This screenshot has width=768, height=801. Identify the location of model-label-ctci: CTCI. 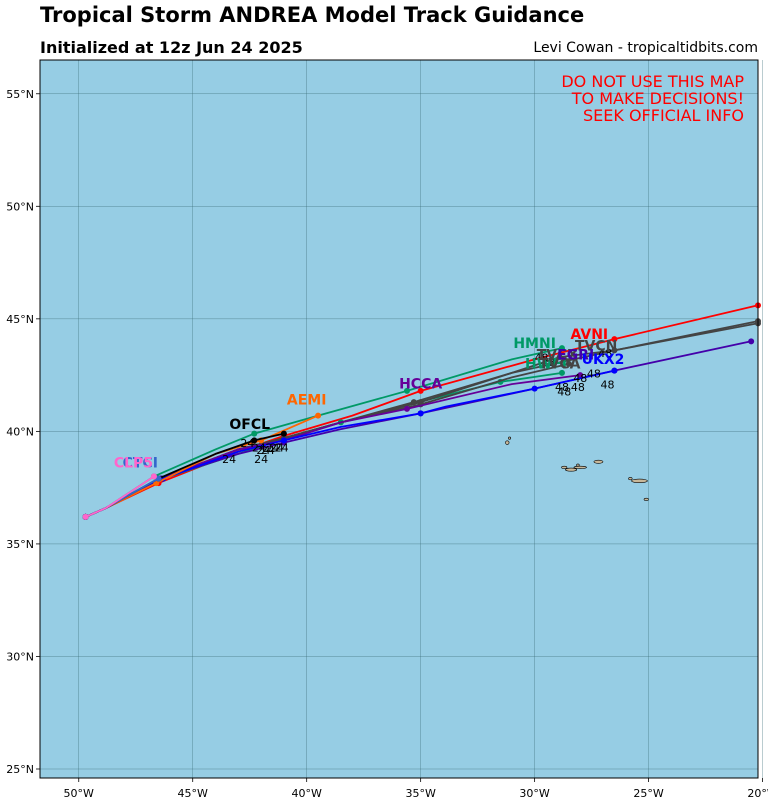
(140, 463).